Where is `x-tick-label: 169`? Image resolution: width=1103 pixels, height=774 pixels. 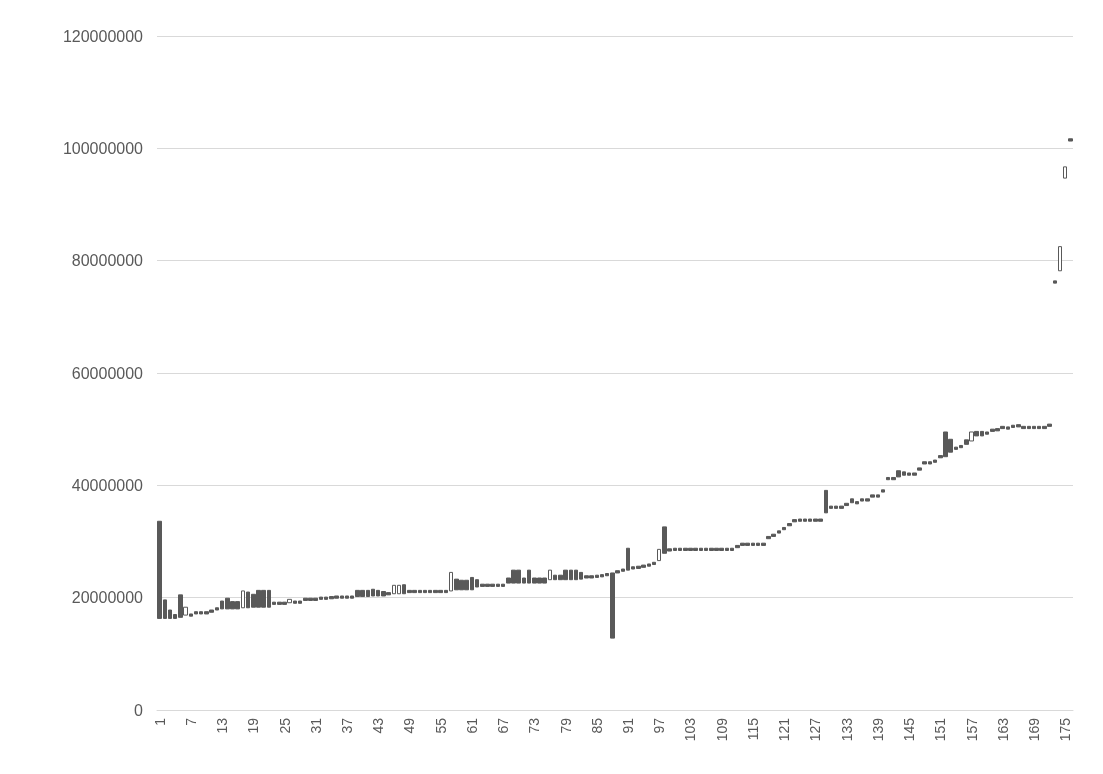
x-tick-label: 169 is located at coordinates (1033, 729).